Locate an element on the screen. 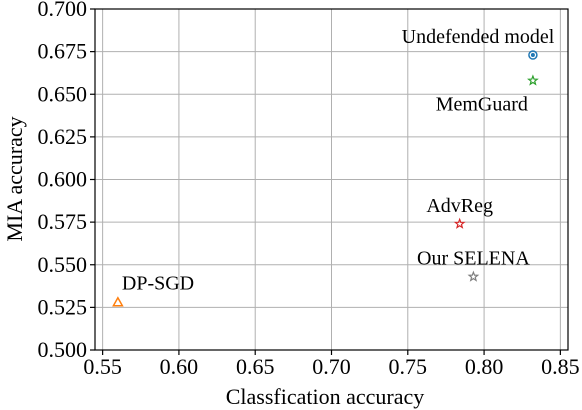  point-undefended-model is located at coordinates (533, 55).